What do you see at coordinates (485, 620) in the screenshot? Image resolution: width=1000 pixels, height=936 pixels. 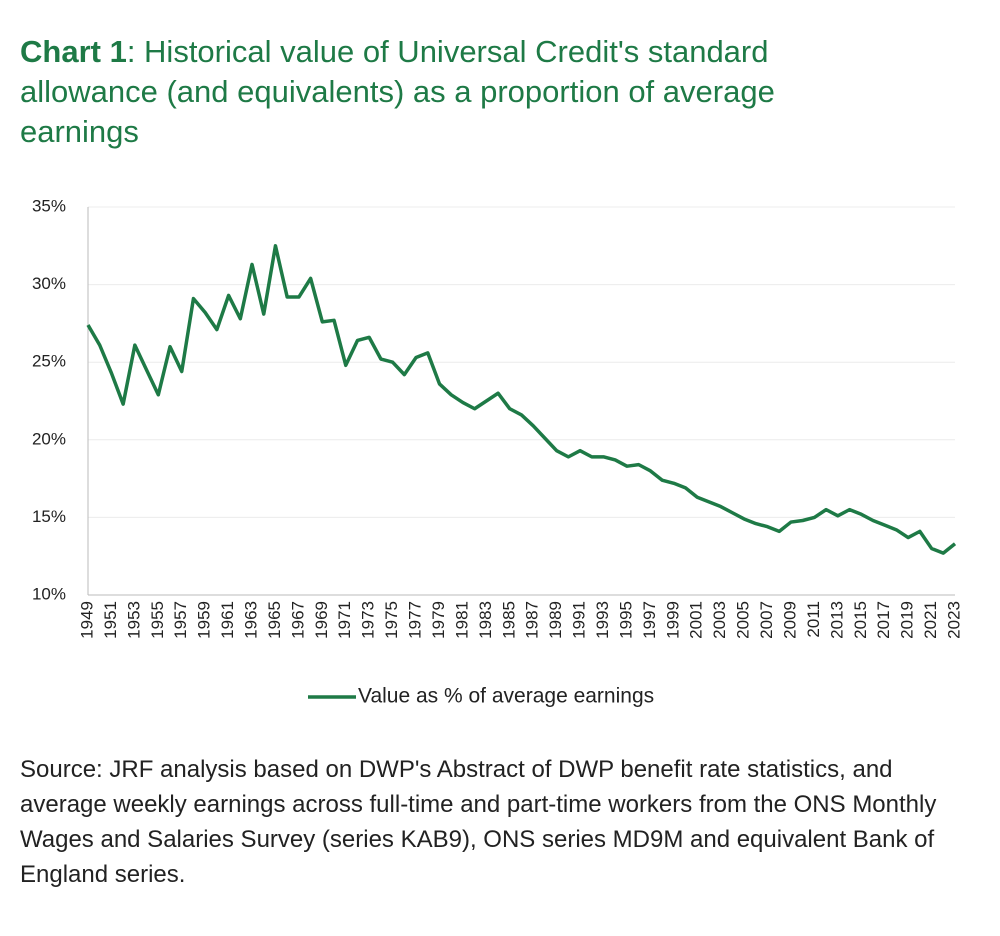 I see `x-tick-label: 1983` at bounding box center [485, 620].